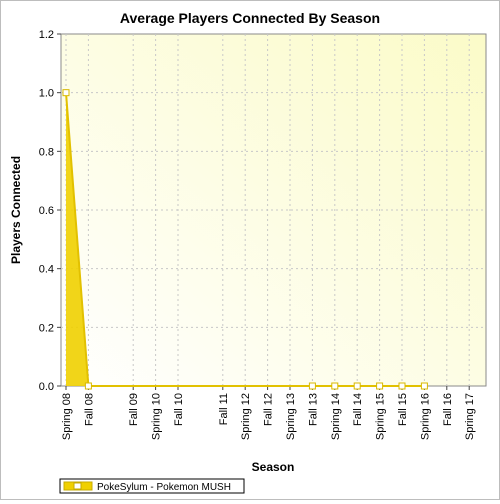  What do you see at coordinates (89, 409) in the screenshot?
I see `x-tick-label: Fall 08` at bounding box center [89, 409].